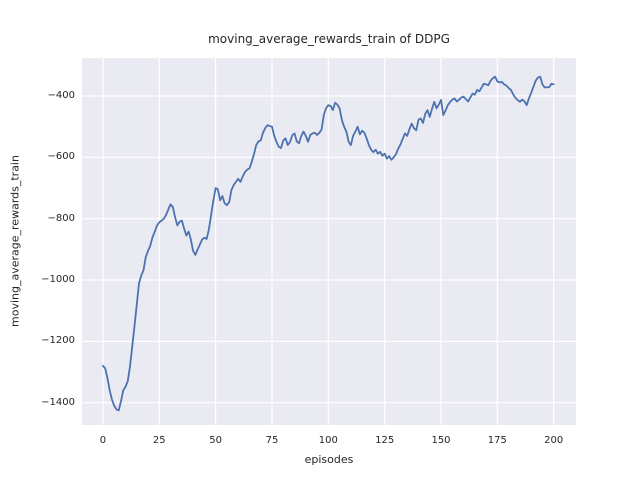  Describe the element at coordinates (385, 440) in the screenshot. I see `x-tick-label: 125` at that location.